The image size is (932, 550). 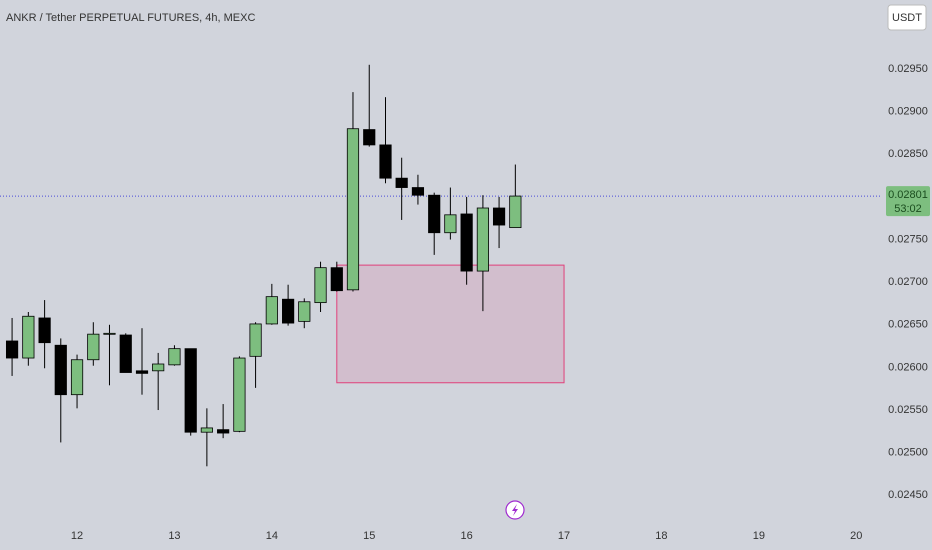 I want to click on countdown-label: 53:02, so click(x=908, y=209).